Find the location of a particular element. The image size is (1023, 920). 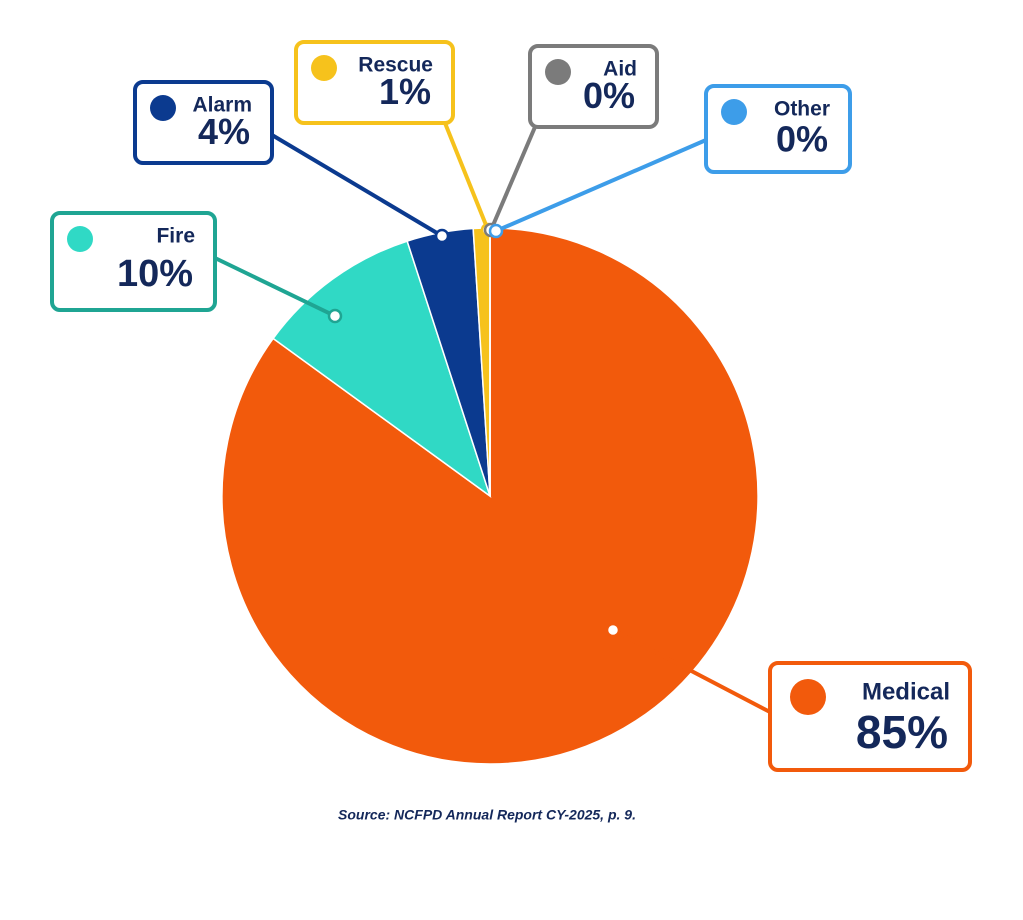

data-label: 4% is located at coordinates (224, 131).